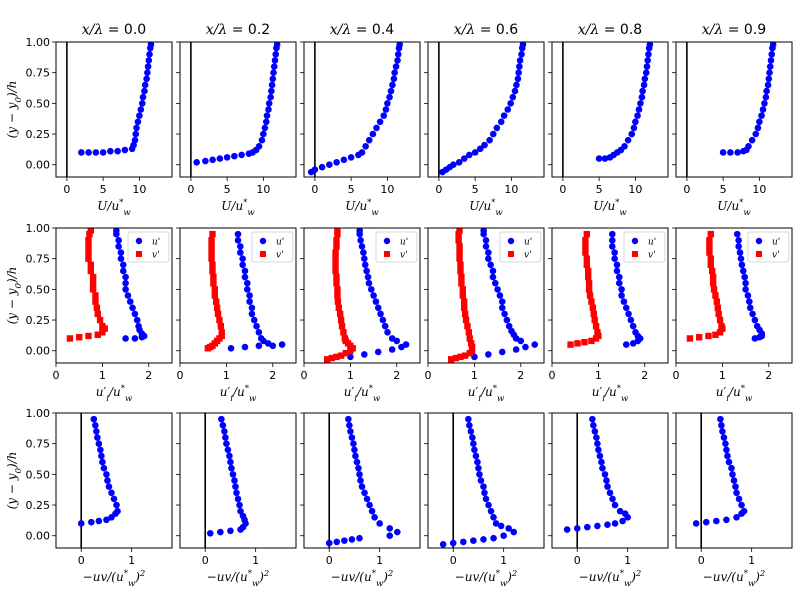 The image size is (800, 600). I want to click on x-axis-label: −uv/(u*w)2, so click(362, 579).